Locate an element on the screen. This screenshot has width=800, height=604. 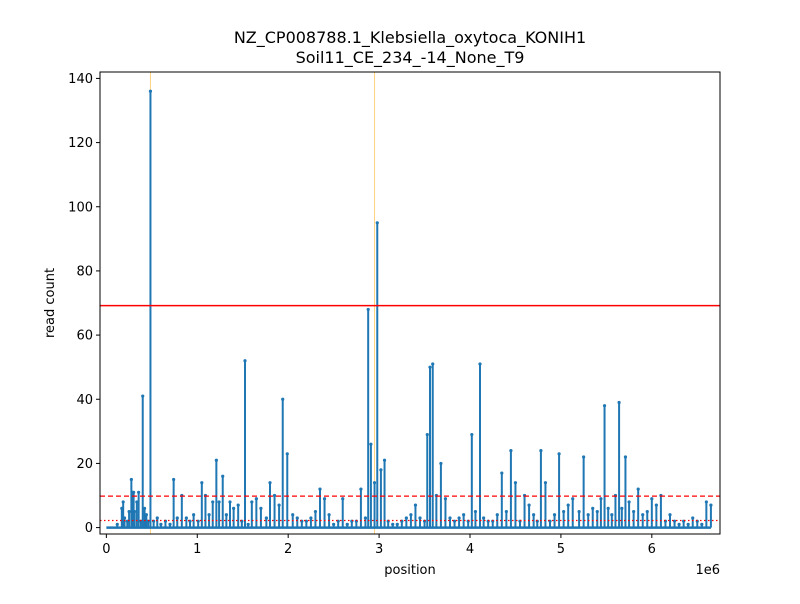
y-tick-label: 140 is located at coordinates (80, 79).